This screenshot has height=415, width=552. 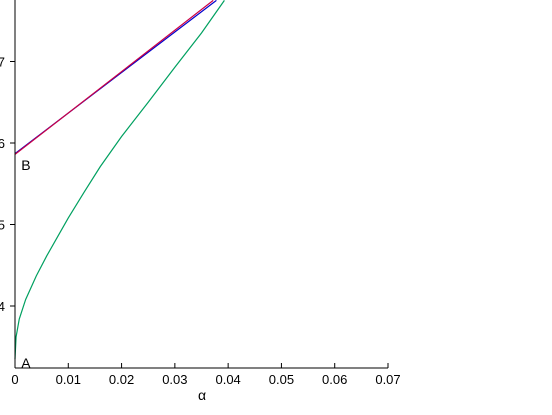 What do you see at coordinates (334, 379) in the screenshot?
I see `x-tick-label: 0.06` at bounding box center [334, 379].